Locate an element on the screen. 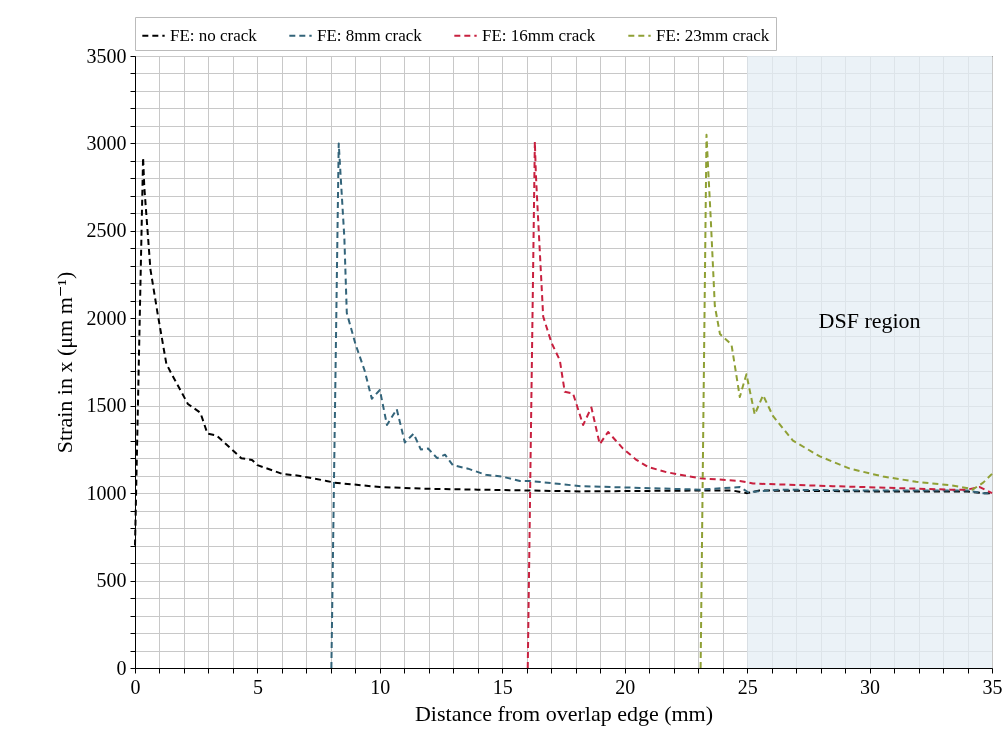 This screenshot has width=1008, height=752. y-tick-label: 1500 is located at coordinates (106, 405).